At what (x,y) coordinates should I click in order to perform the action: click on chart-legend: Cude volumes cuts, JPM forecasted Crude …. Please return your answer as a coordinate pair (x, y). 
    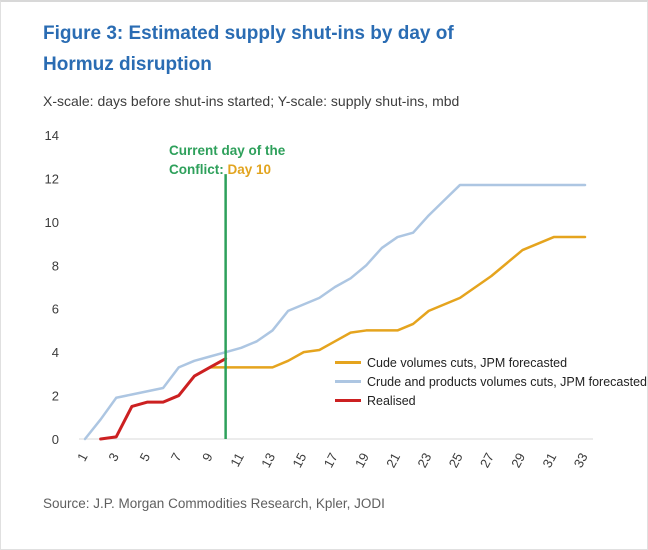
    Looking at the image, I should click on (491, 381).